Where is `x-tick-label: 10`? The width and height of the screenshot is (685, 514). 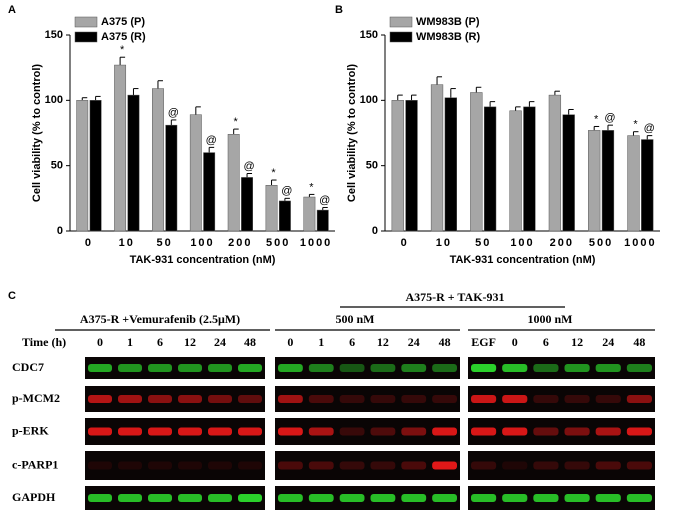 x-tick-label: 10 is located at coordinates (127, 243).